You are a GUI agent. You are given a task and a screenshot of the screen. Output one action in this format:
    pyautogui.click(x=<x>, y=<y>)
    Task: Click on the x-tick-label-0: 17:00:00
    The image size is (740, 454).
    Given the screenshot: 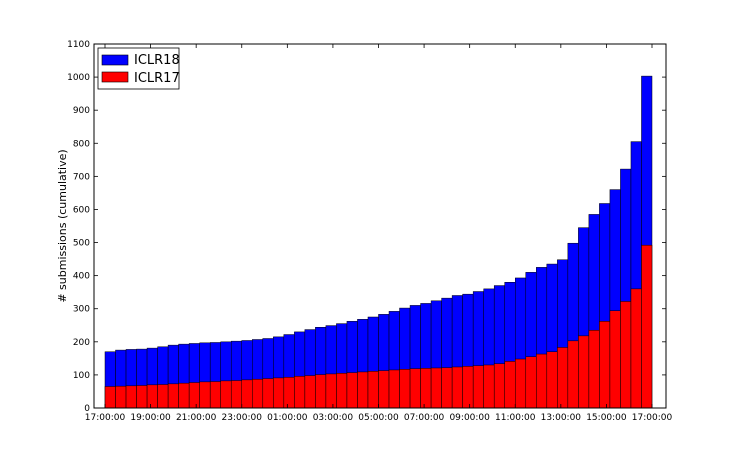 What is the action you would take?
    pyautogui.click(x=105, y=418)
    